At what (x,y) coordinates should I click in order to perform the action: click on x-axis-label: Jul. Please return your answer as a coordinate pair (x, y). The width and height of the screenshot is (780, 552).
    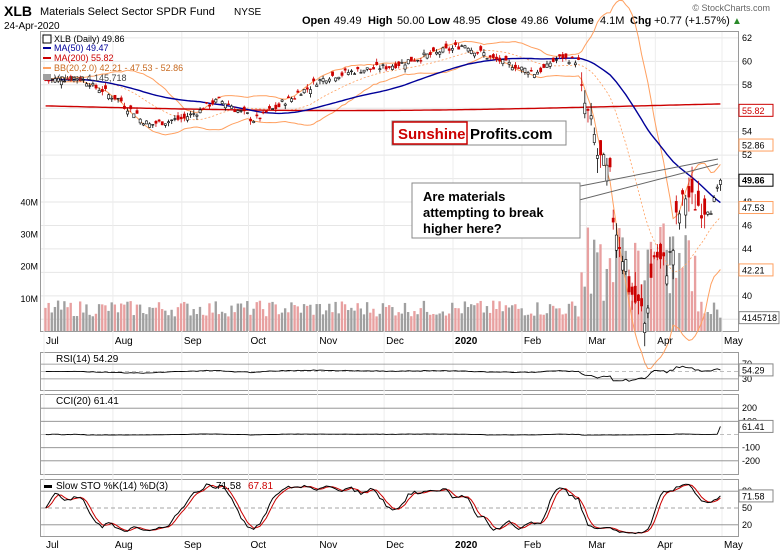
    Looking at the image, I should click on (52, 545).